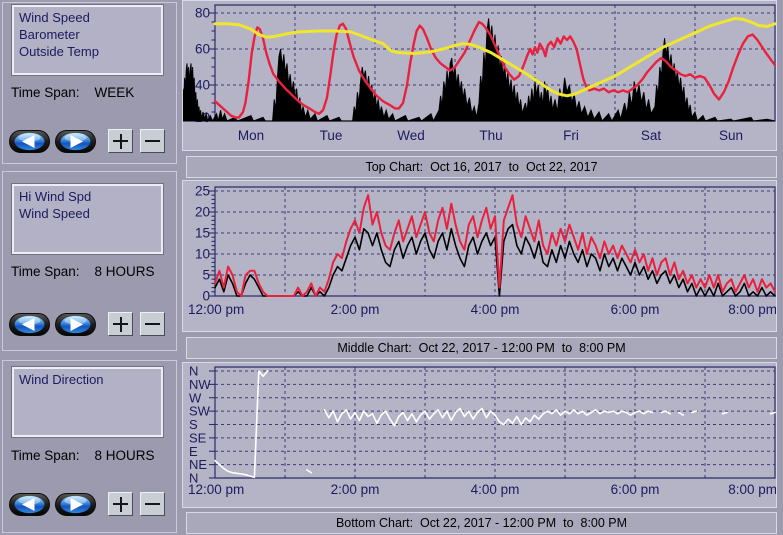 This screenshot has height=535, width=783. Describe the element at coordinates (198, 464) in the screenshot. I see `svg-text: NE` at that location.